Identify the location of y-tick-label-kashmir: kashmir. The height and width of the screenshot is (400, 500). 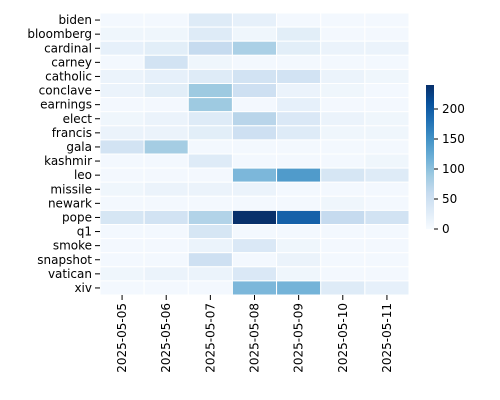
(68, 161).